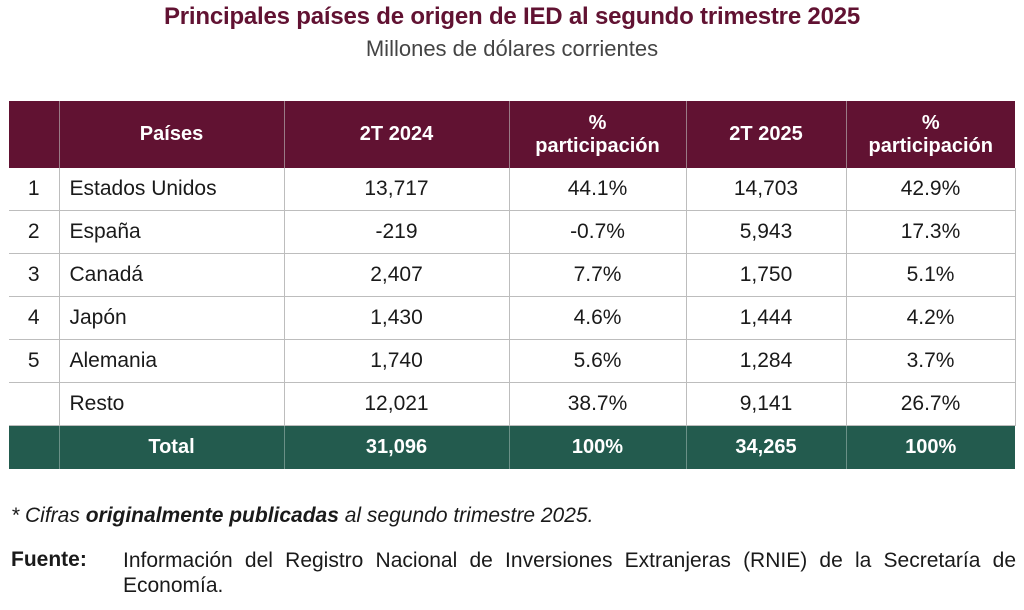  What do you see at coordinates (396, 361) in the screenshot?
I see `cell-value-2024: 1,740` at bounding box center [396, 361].